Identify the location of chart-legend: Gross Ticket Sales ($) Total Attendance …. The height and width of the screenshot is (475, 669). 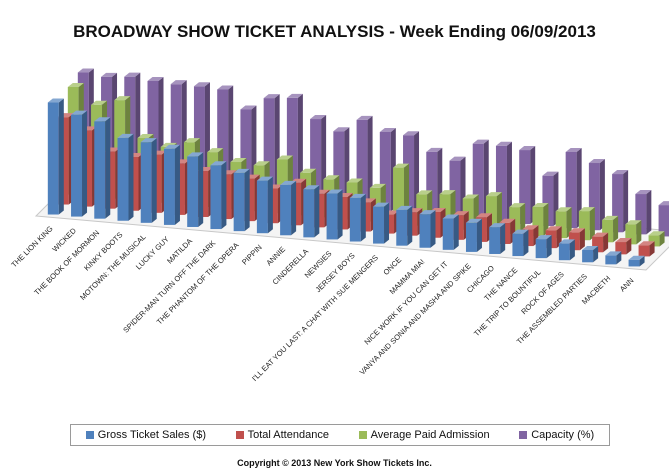
(340, 435).